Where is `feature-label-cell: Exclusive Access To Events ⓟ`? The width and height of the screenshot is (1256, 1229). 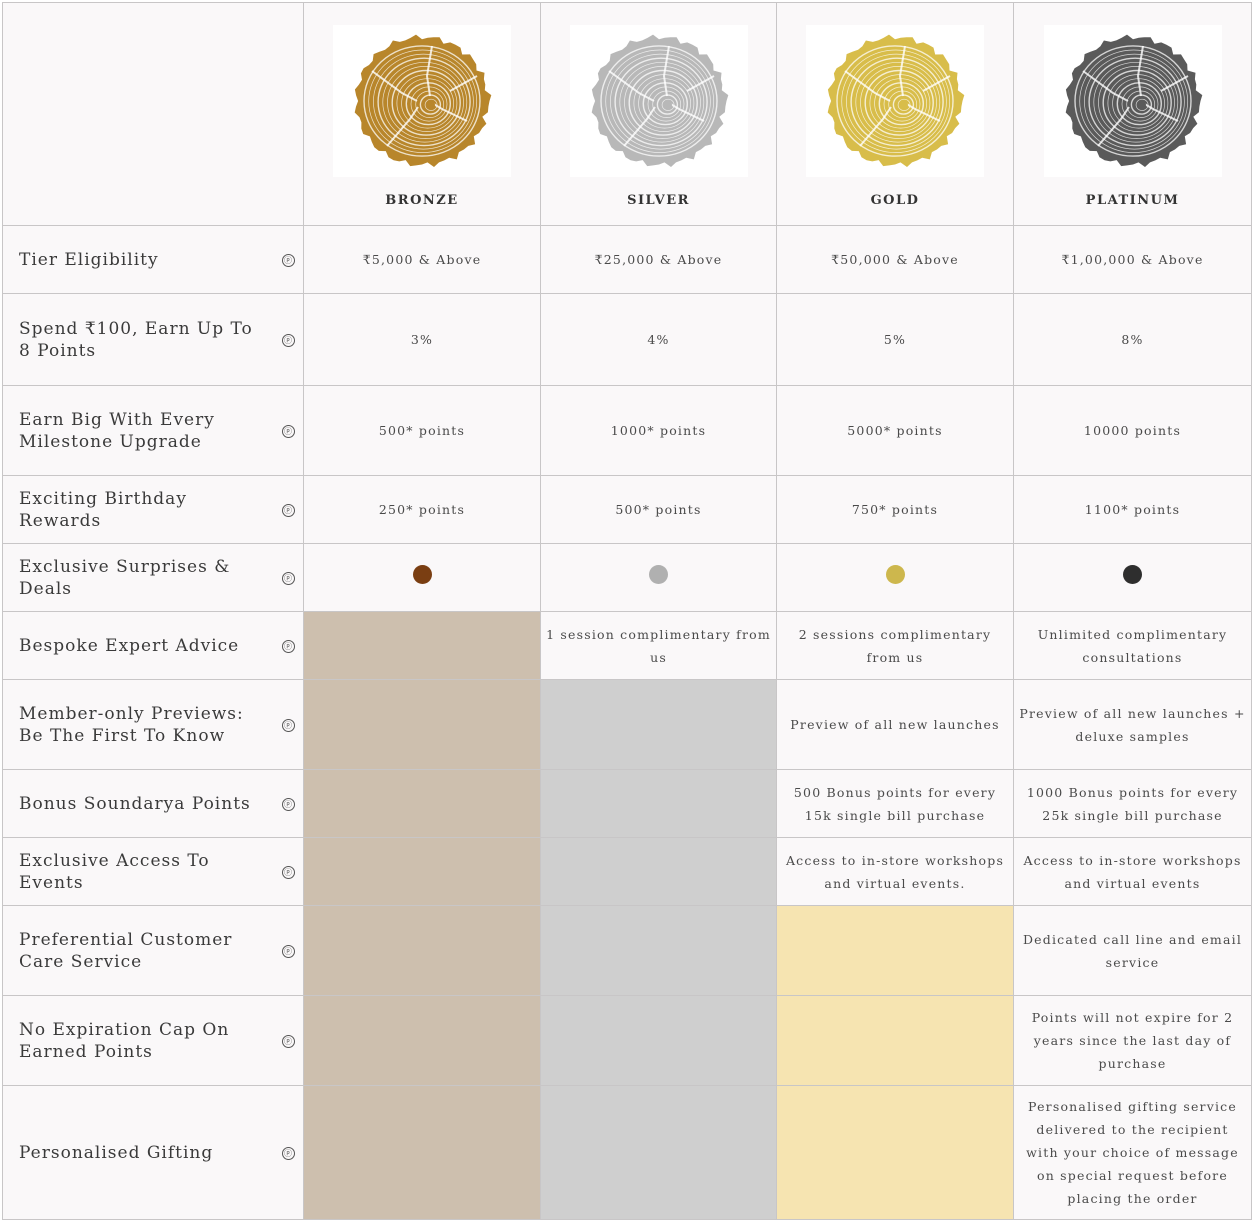 feature-label-cell: Exclusive Access To Events ⓟ is located at coordinates (153, 871).